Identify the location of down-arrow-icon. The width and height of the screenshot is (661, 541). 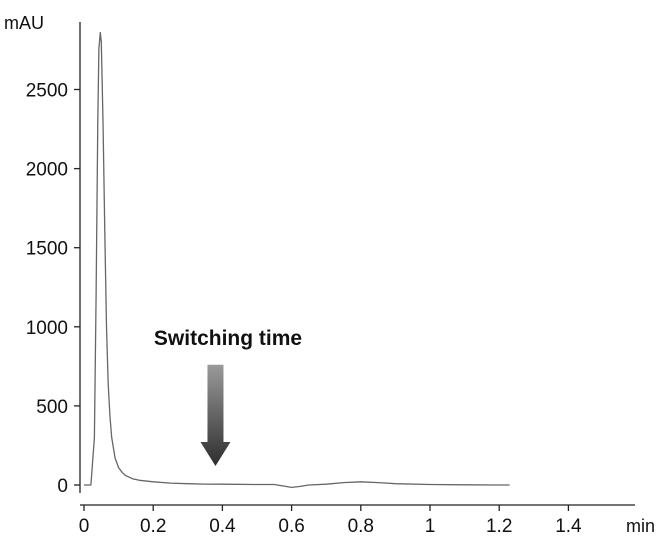
(215, 415).